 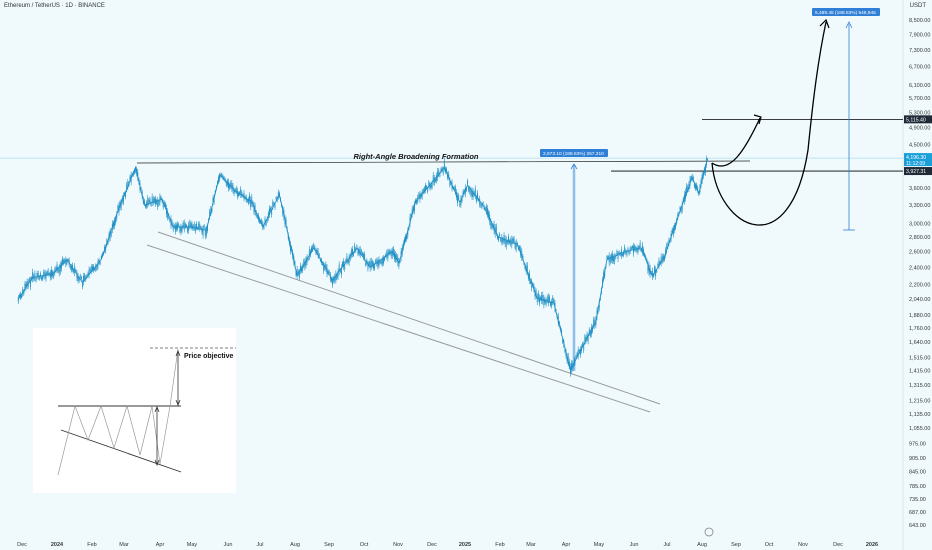 What do you see at coordinates (465, 545) in the screenshot?
I see `x-tick-label: 2025` at bounding box center [465, 545].